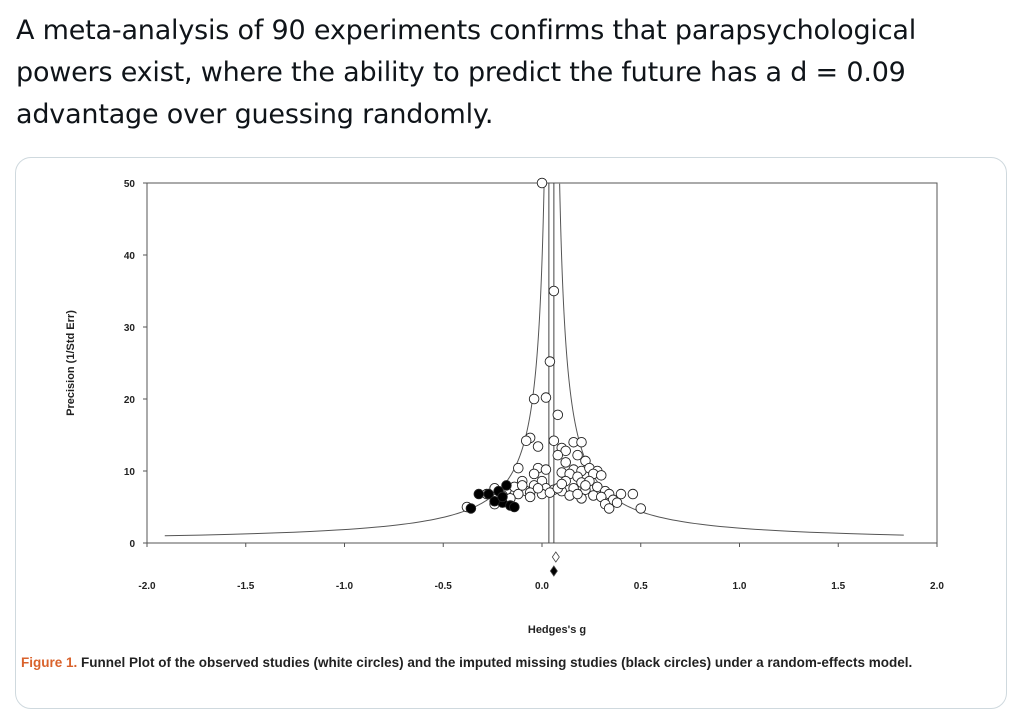 The height and width of the screenshot is (723, 1024). Describe the element at coordinates (130, 328) in the screenshot. I see `y-tick-label: 30` at that location.